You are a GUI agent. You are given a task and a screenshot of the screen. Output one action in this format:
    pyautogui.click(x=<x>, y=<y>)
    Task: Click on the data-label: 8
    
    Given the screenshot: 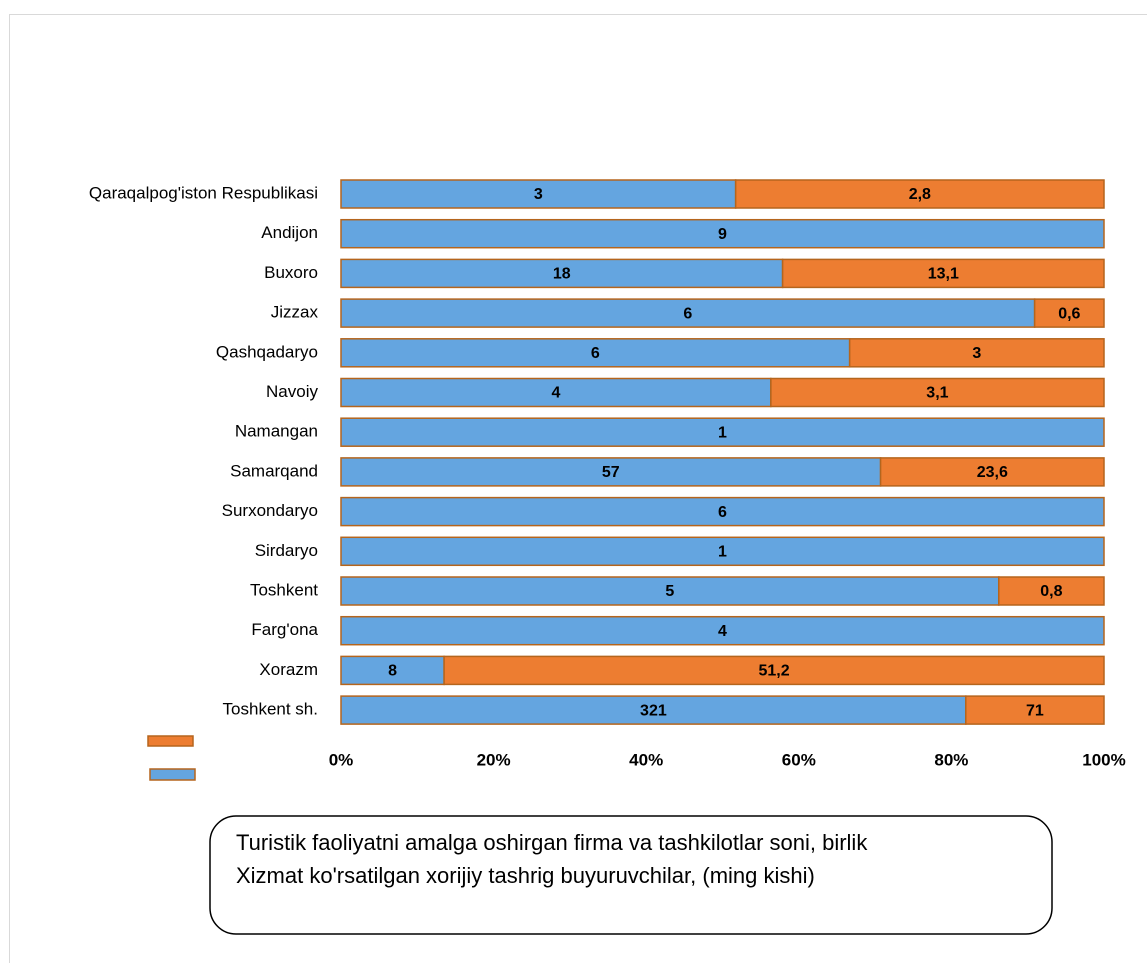 What is the action you would take?
    pyautogui.click(x=392, y=671)
    